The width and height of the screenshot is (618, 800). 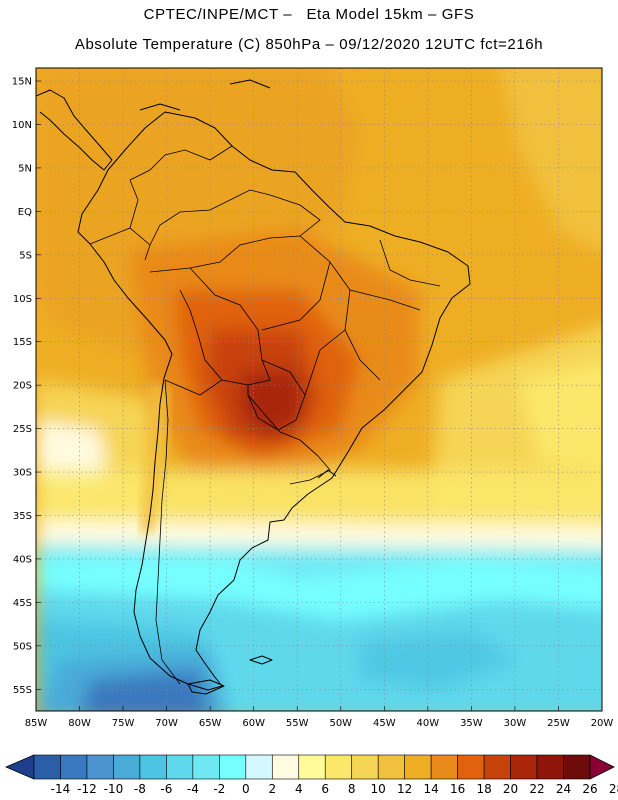 I want to click on colorbar-label: 22, so click(x=536, y=789).